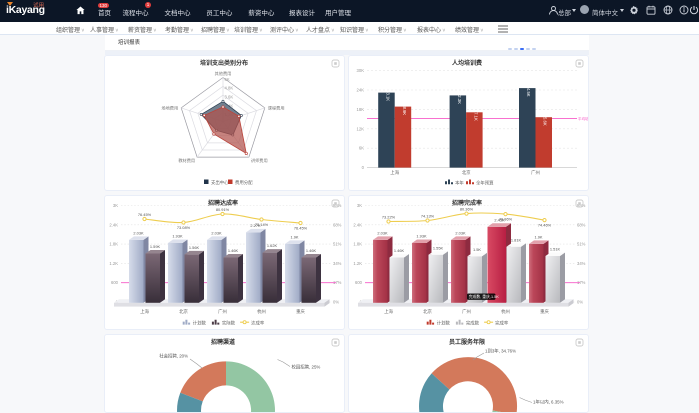 Image resolution: width=699 pixels, height=413 pixels. What do you see at coordinates (475, 114) in the screenshot?
I see `svg-text: 17.1K` at bounding box center [475, 114].